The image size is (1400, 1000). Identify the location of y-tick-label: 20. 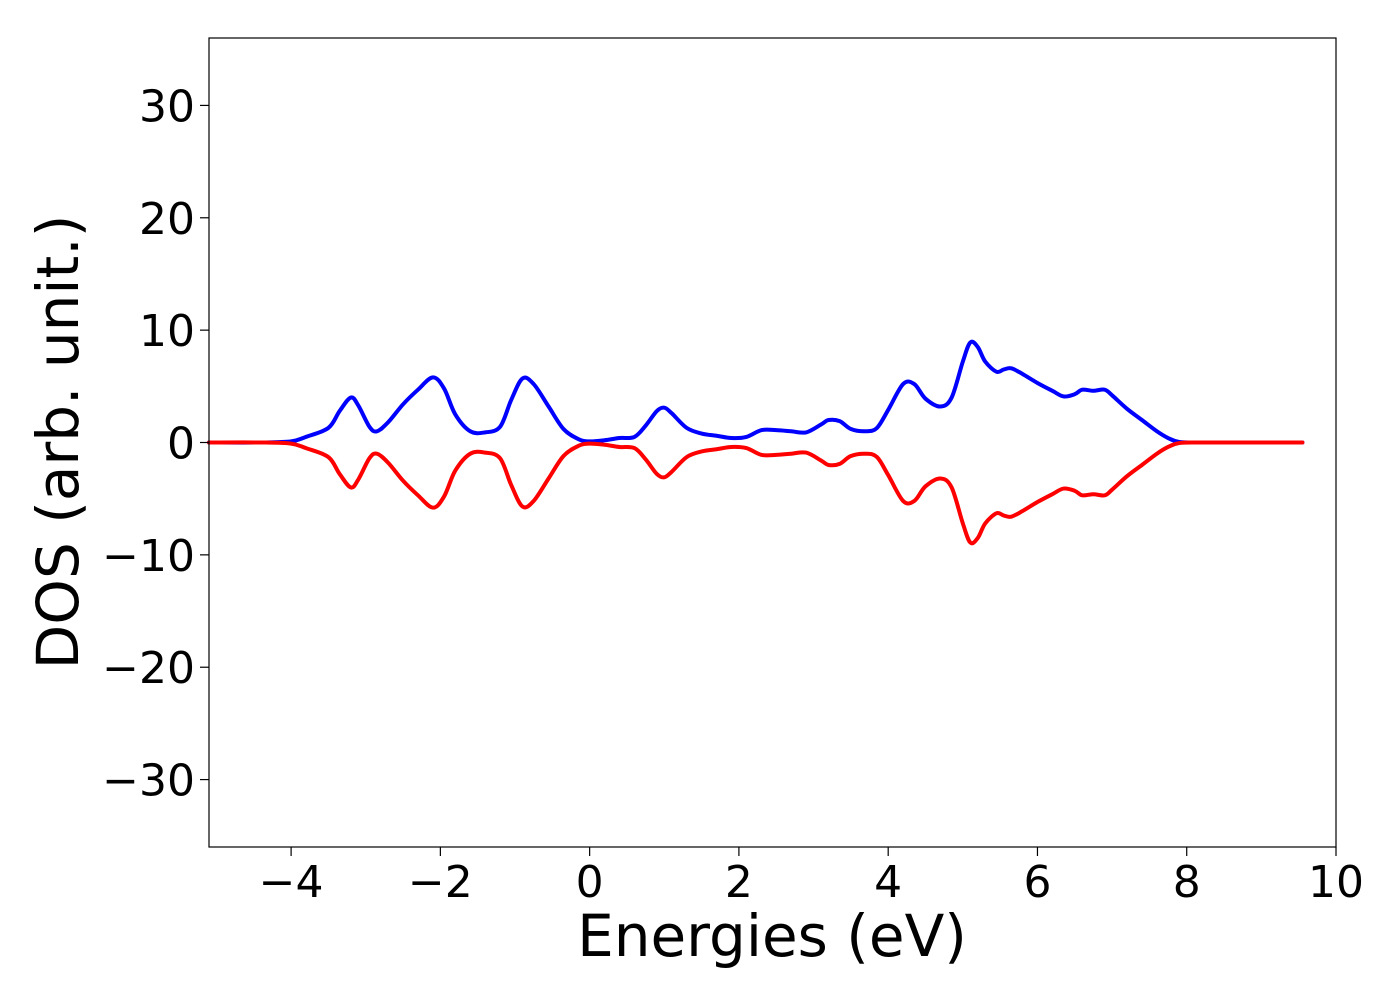
(167, 219).